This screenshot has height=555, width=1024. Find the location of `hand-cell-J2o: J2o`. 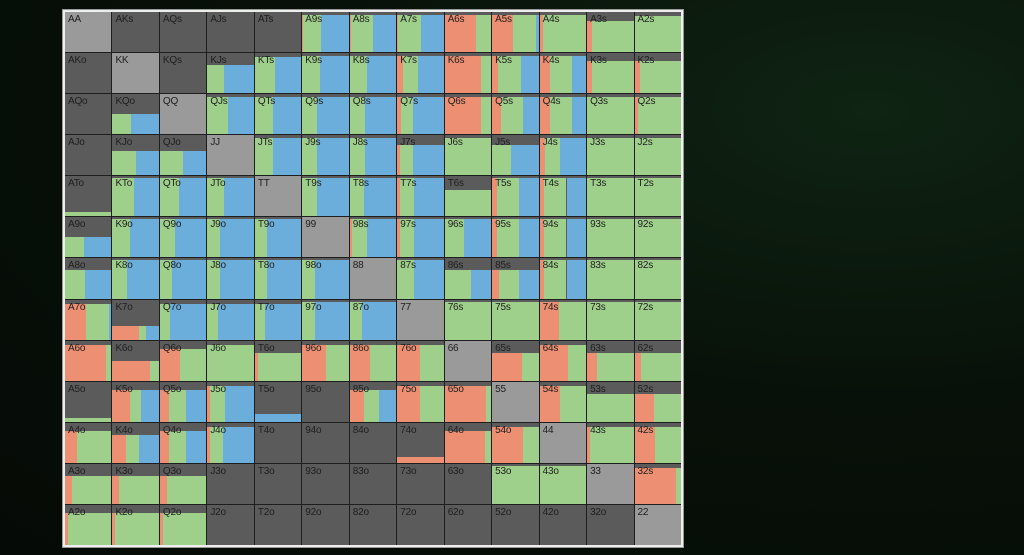

hand-cell-J2o: J2o is located at coordinates (230, 524).